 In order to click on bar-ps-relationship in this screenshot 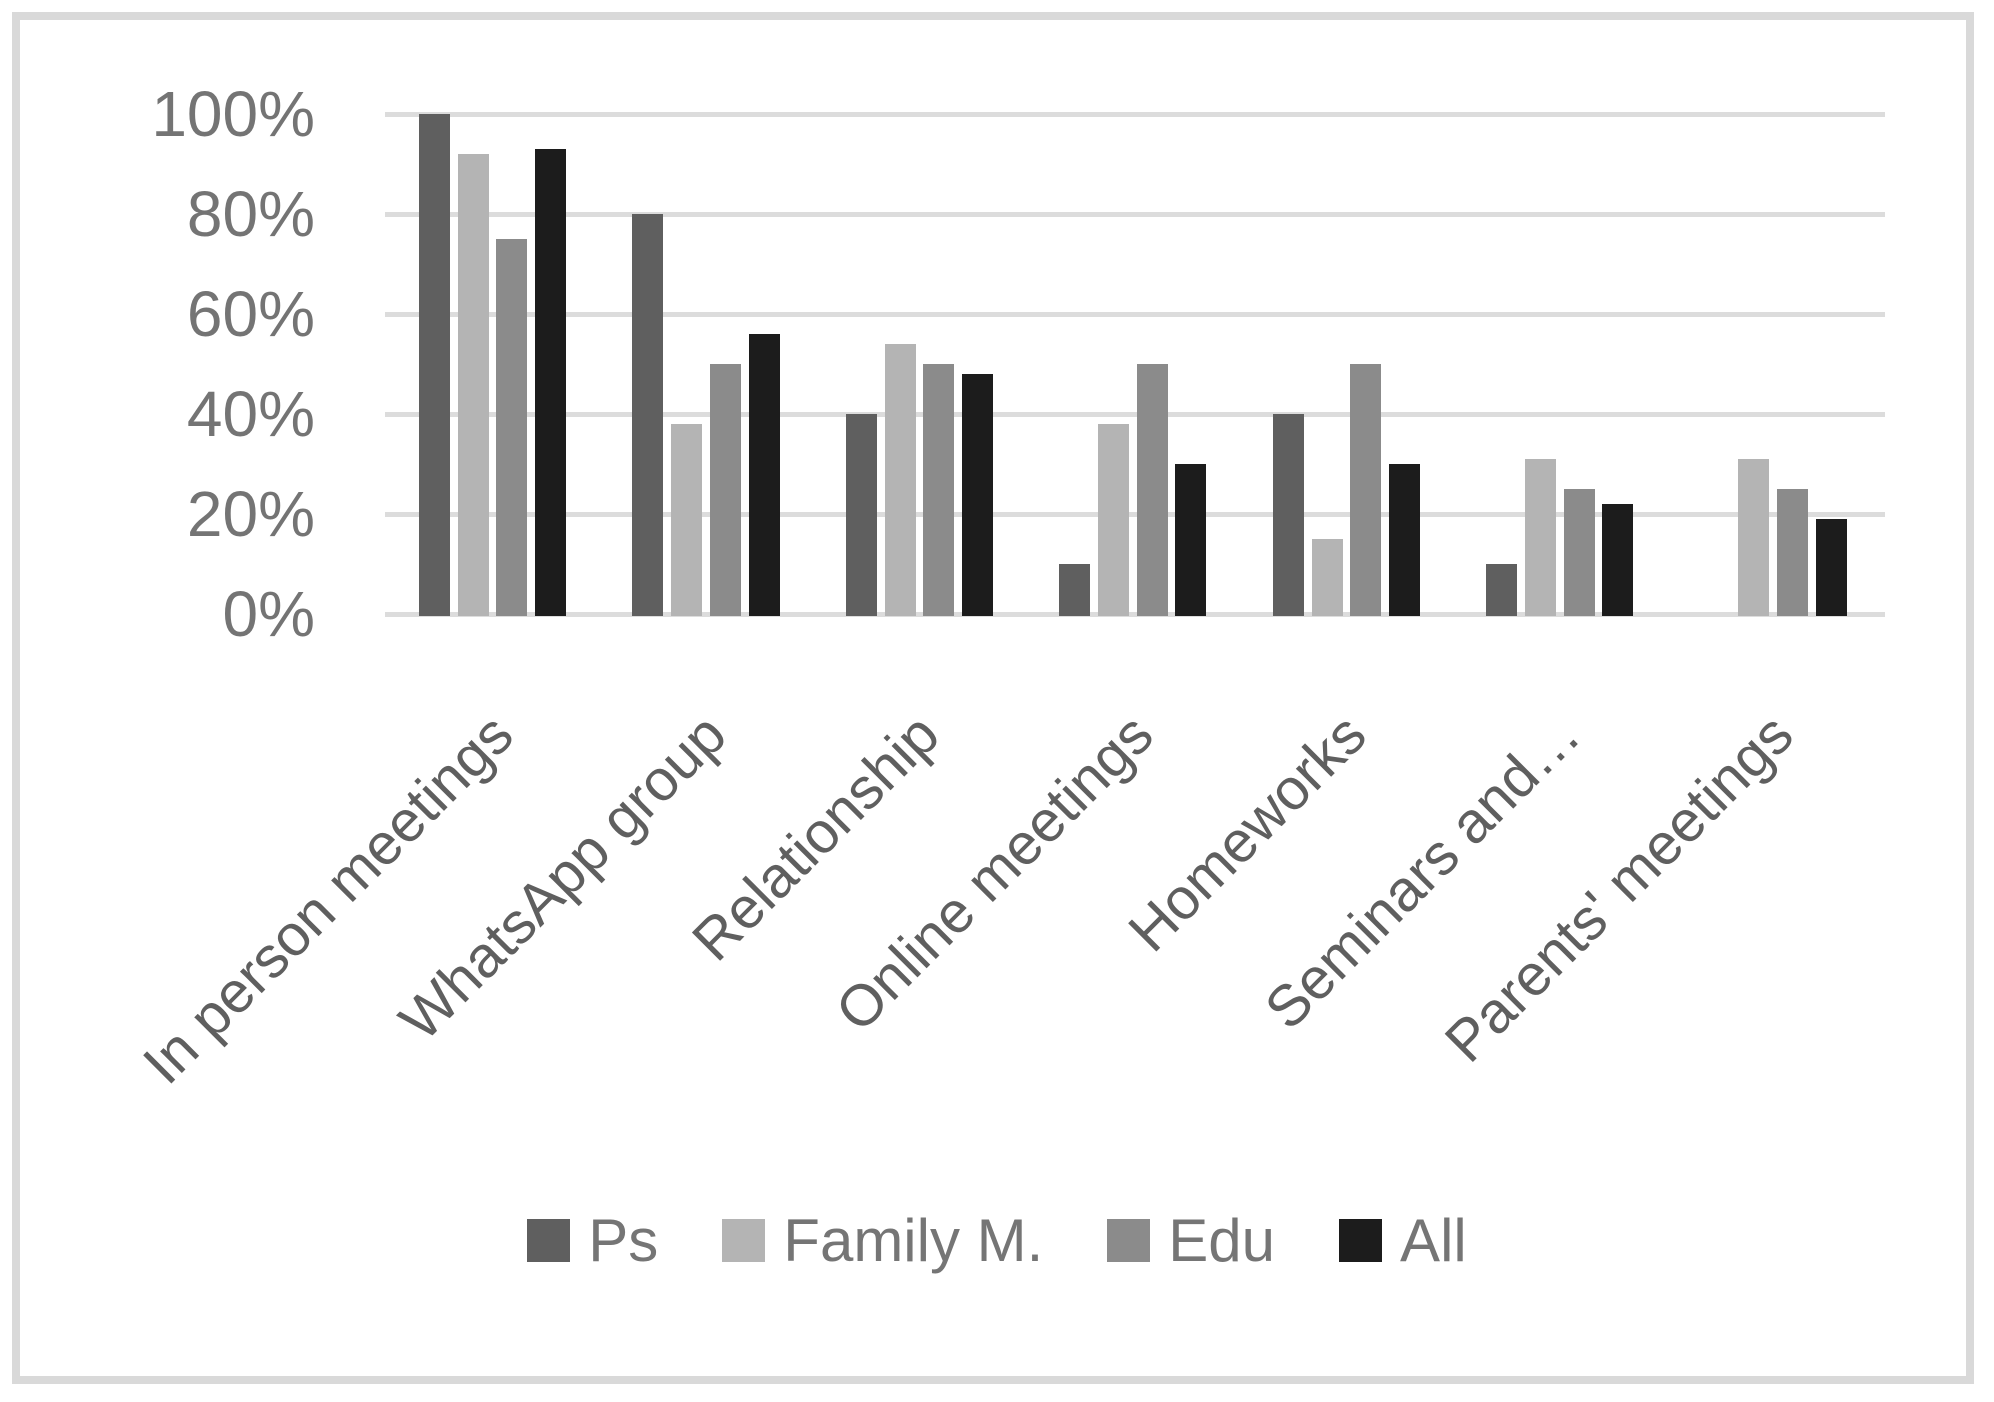, I will do `click(861, 515)`.